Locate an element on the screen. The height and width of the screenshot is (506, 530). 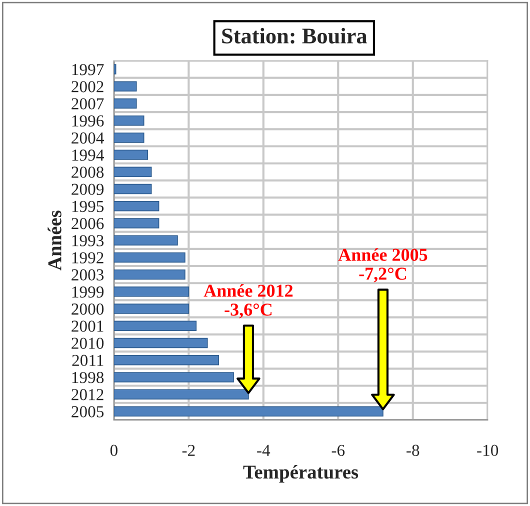
y-tick-label: 2008 is located at coordinates (88, 172).